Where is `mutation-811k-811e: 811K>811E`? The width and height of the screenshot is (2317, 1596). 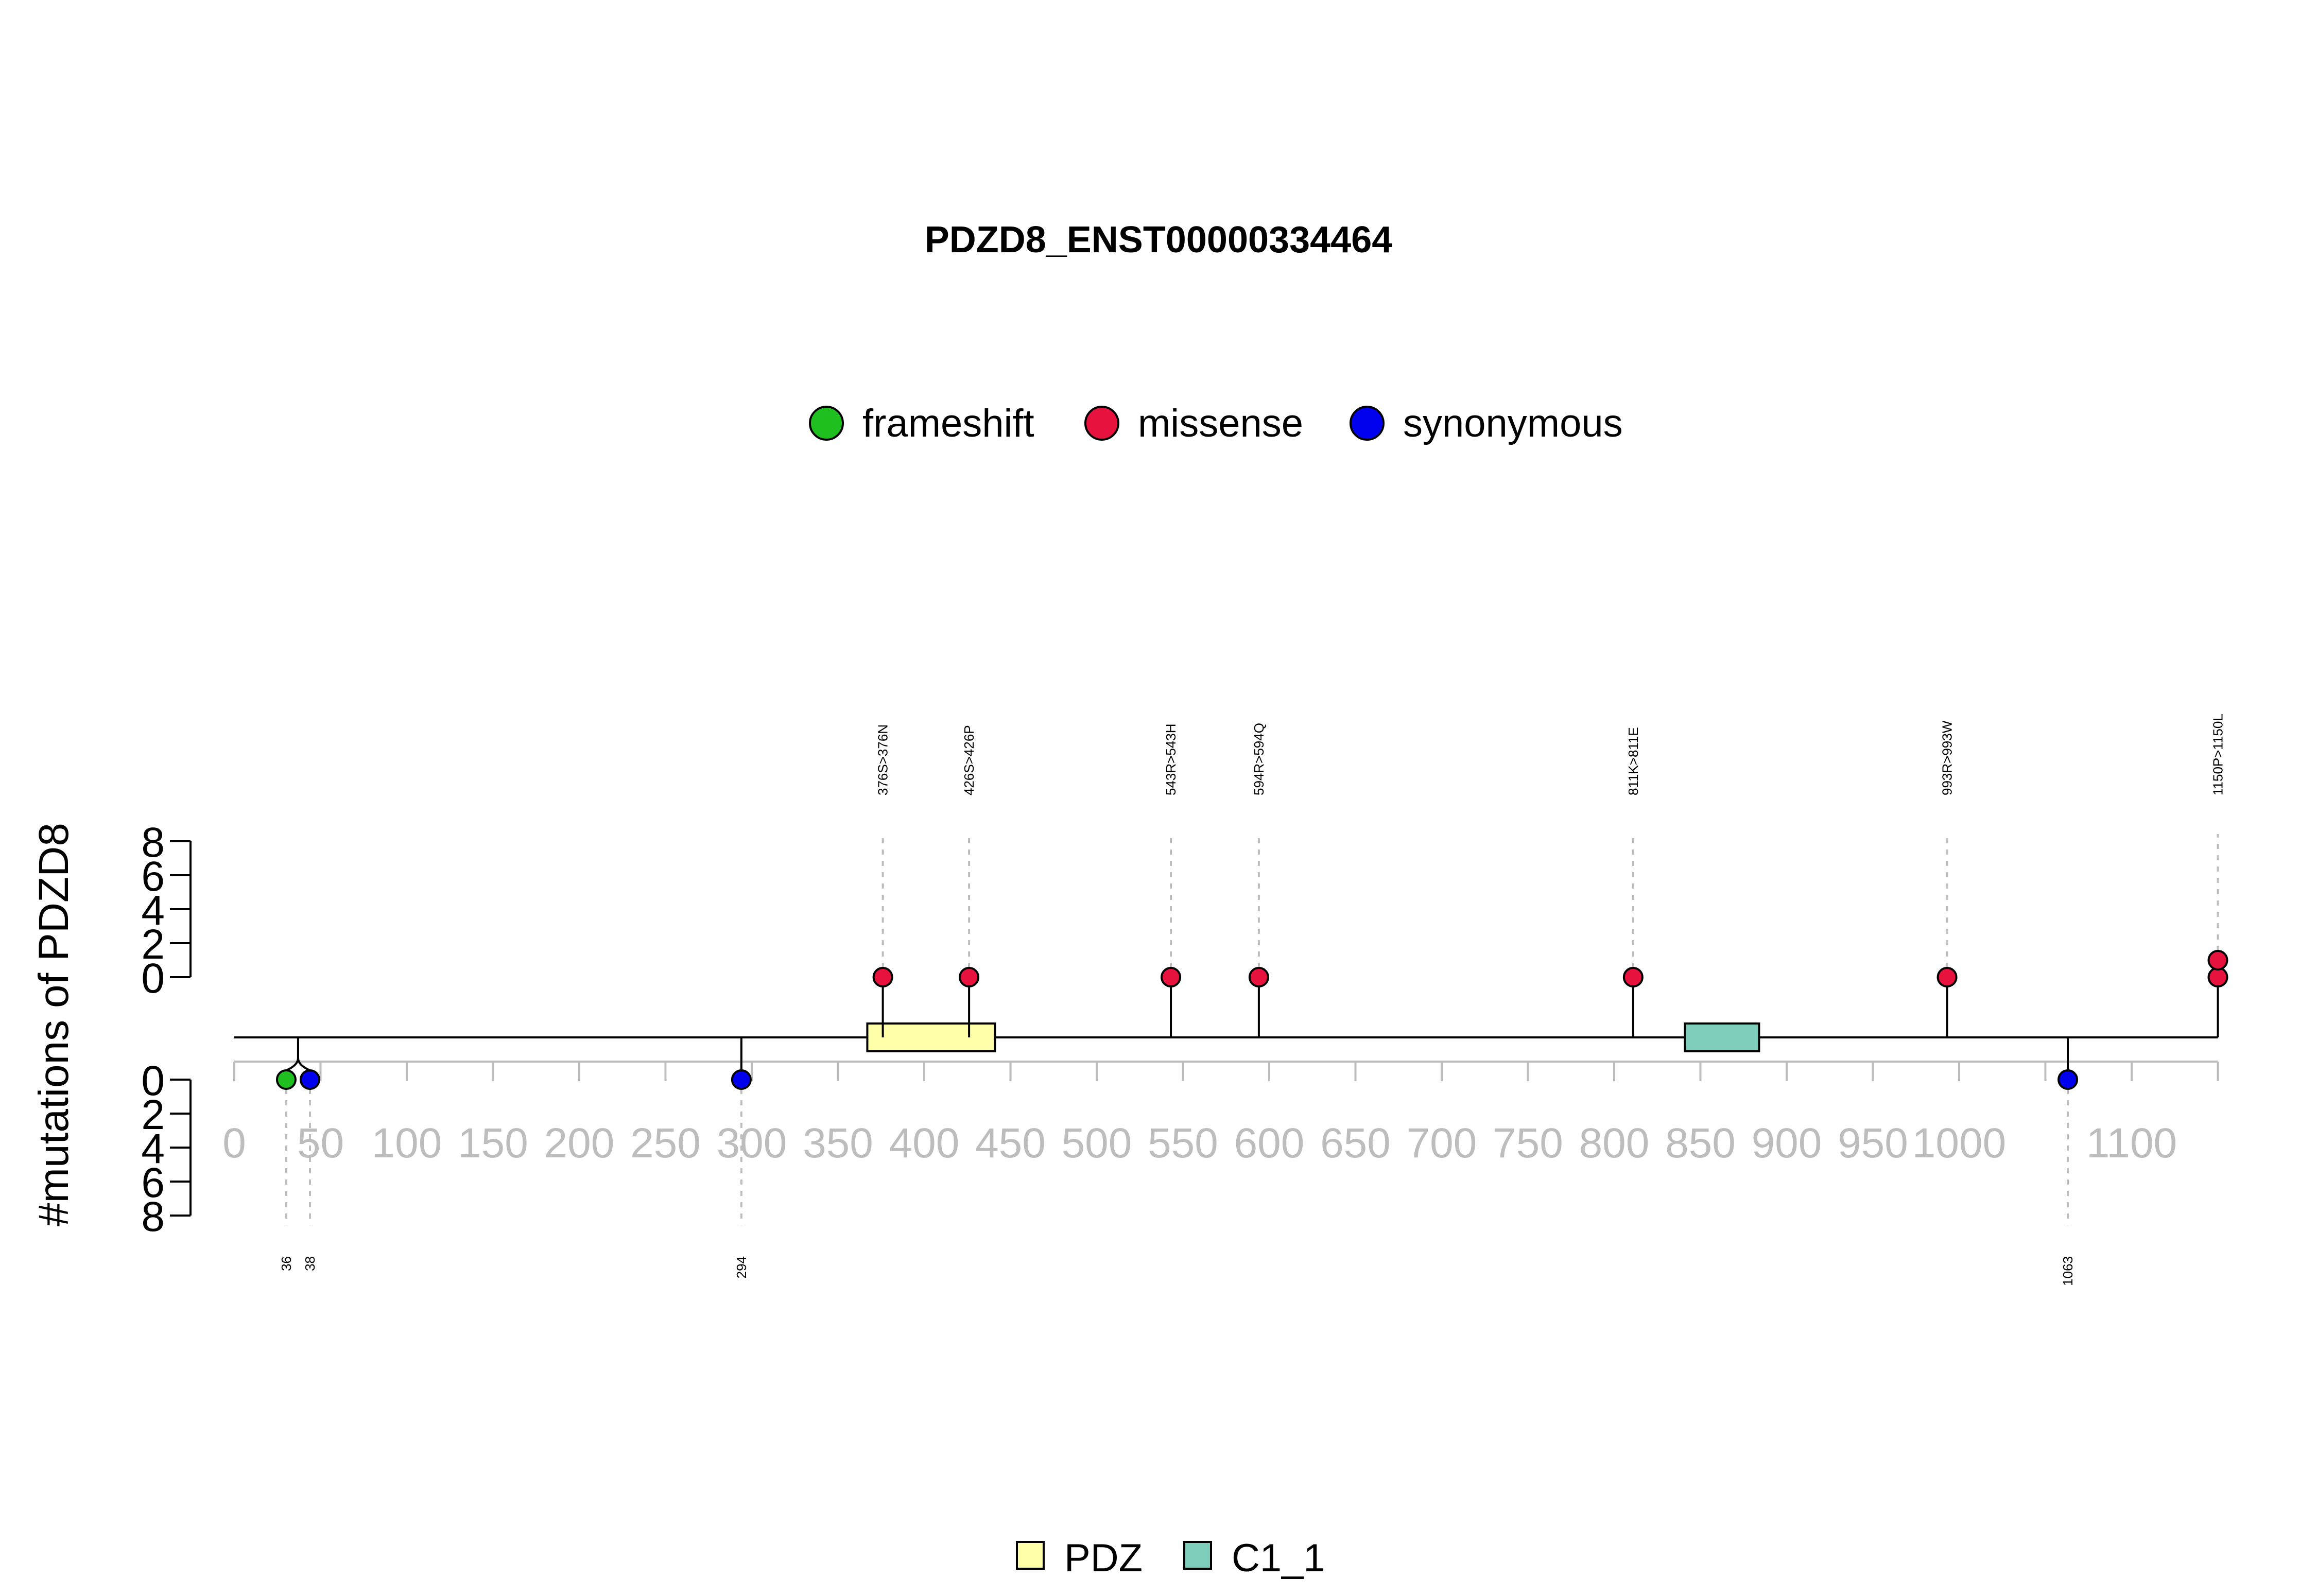 mutation-811k-811e: 811K>811E is located at coordinates (1633, 882).